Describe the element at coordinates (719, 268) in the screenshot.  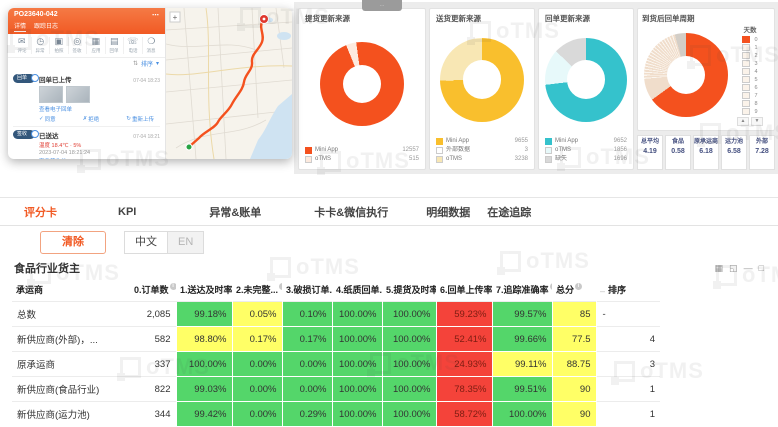
I see `save-icon: ▦` at that location.